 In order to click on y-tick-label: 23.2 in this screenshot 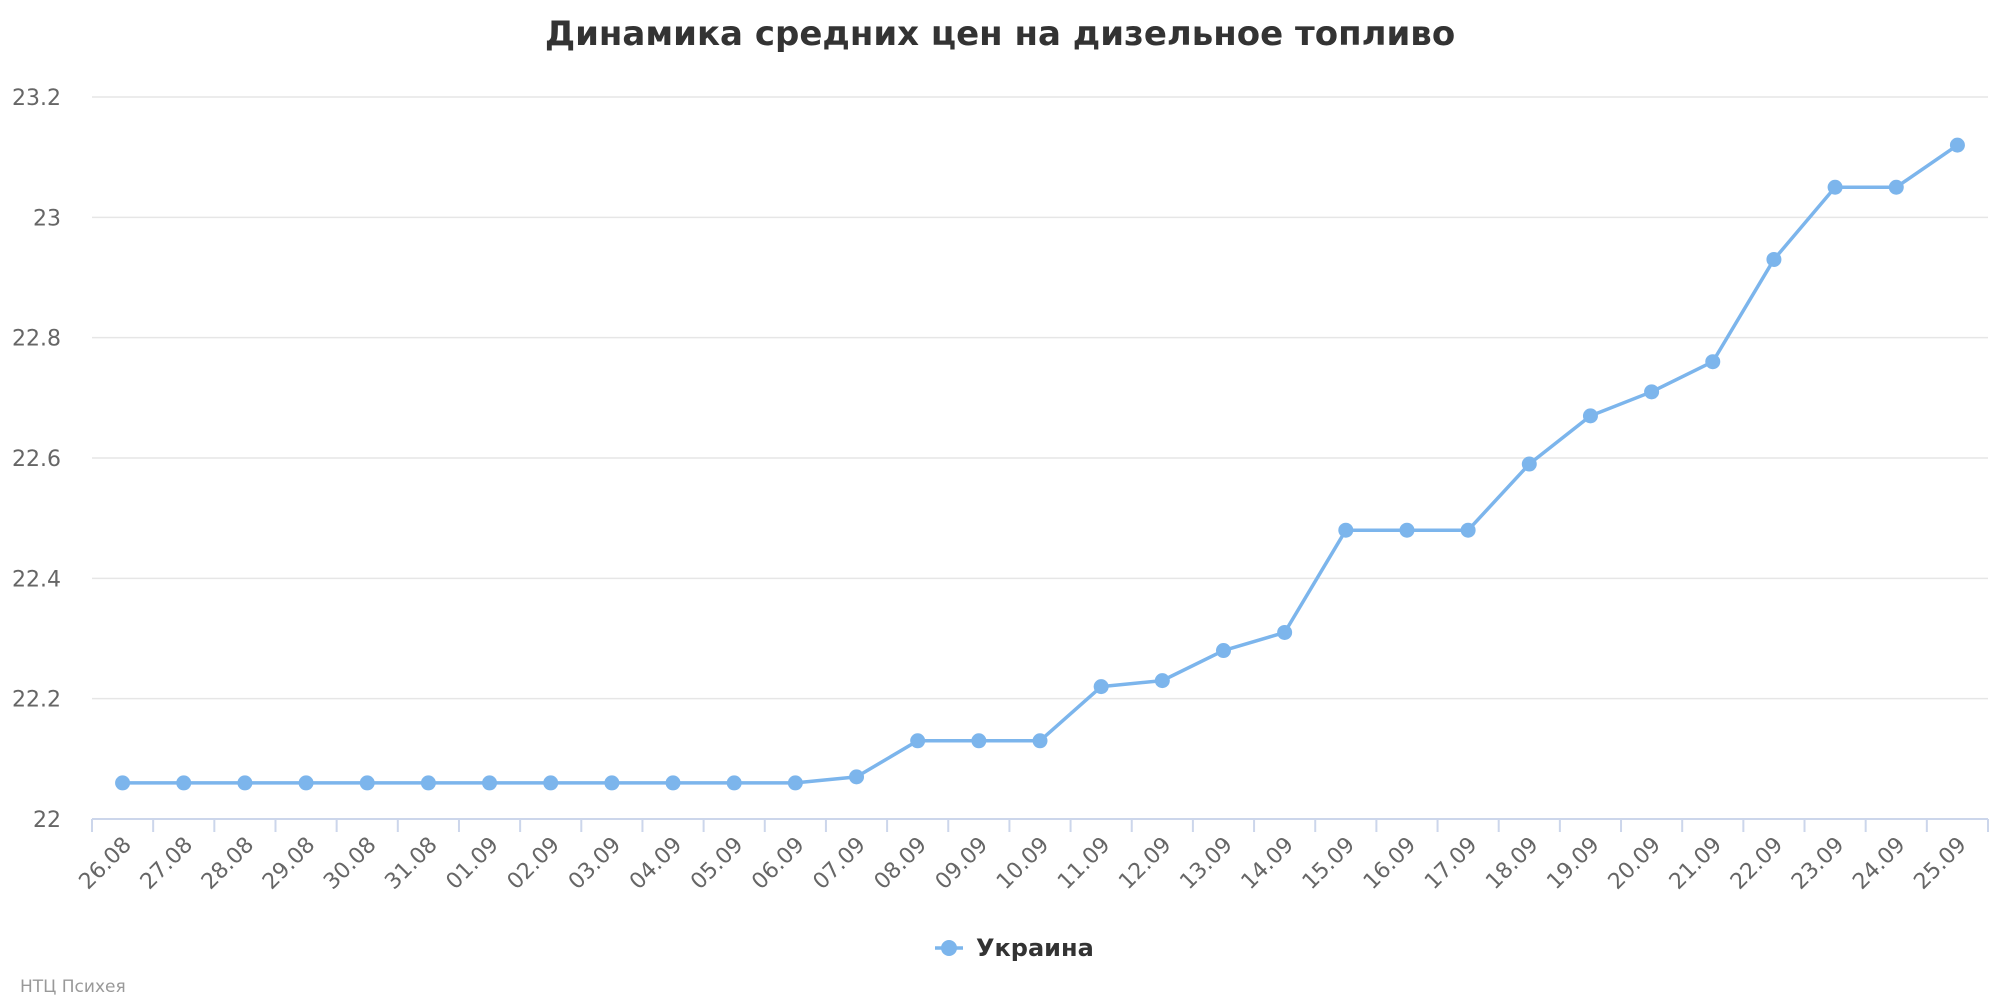, I will do `click(36, 98)`.